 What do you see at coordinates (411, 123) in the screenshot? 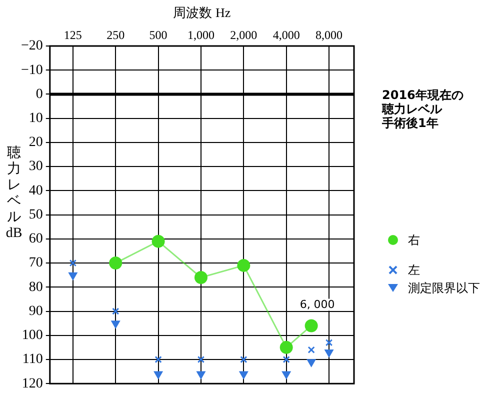
I see `text: 手術後1年` at bounding box center [411, 123].